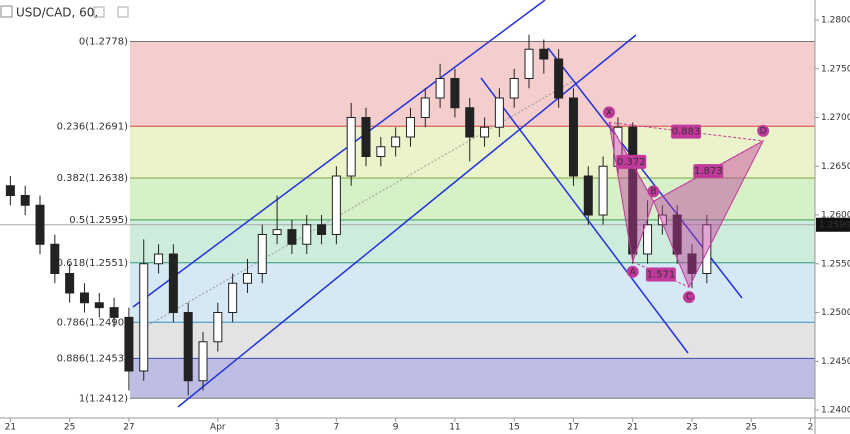  I want to click on y-tick-label: 1.2550, so click(835, 264).